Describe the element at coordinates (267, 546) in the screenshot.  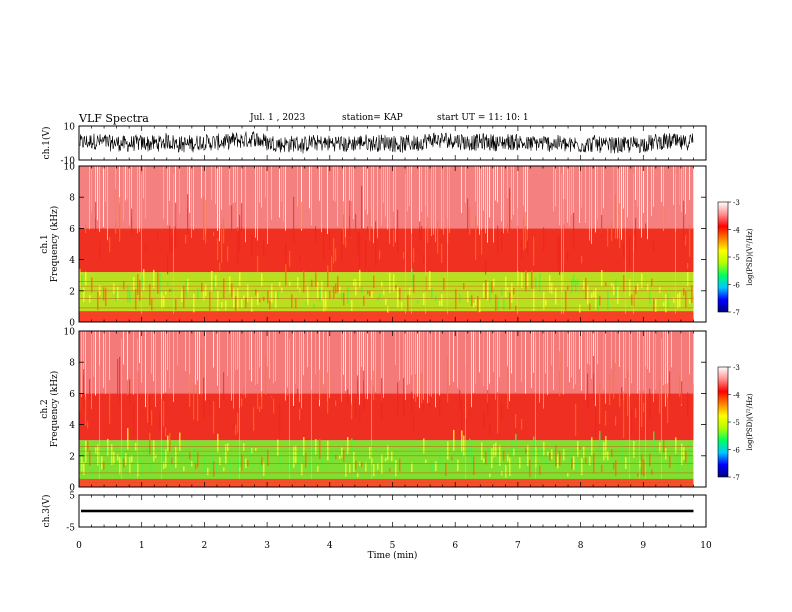
I see `x-tick-label: 3` at that location.